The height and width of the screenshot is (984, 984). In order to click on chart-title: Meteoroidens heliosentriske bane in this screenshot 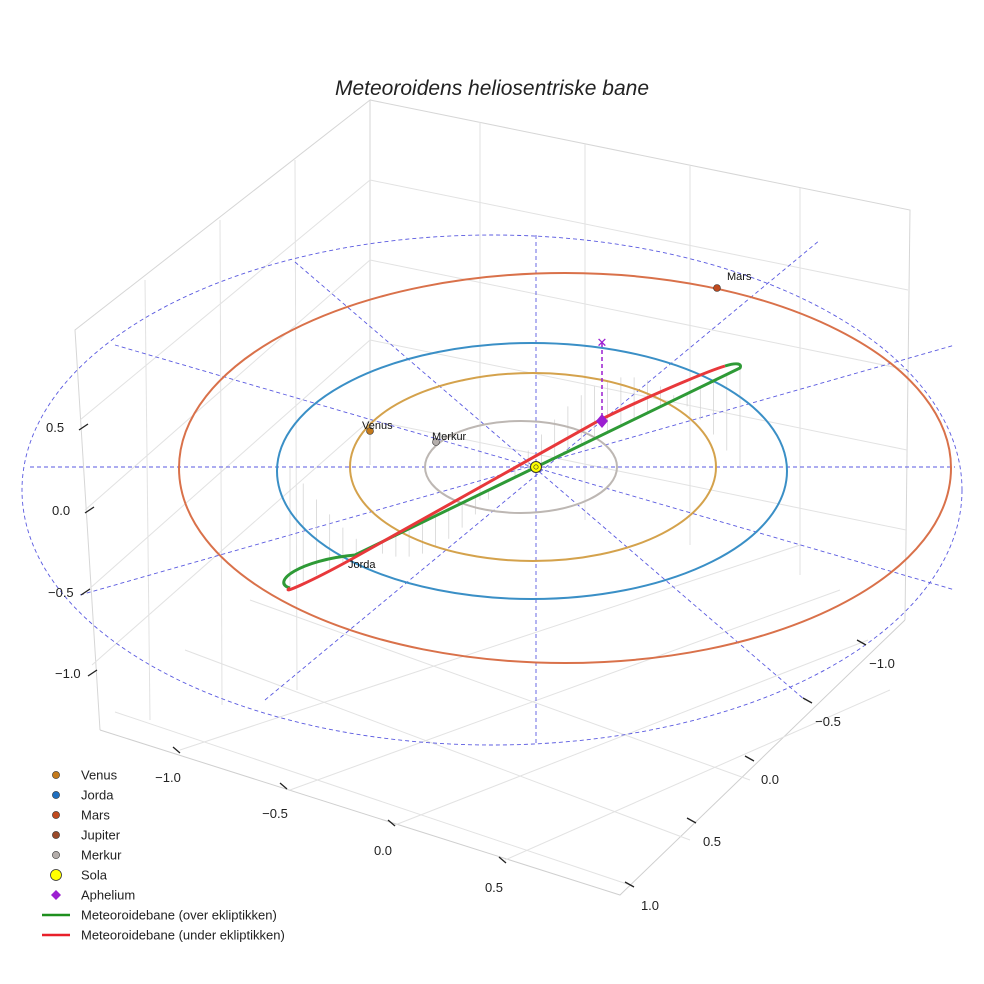, I will do `click(492, 88)`.